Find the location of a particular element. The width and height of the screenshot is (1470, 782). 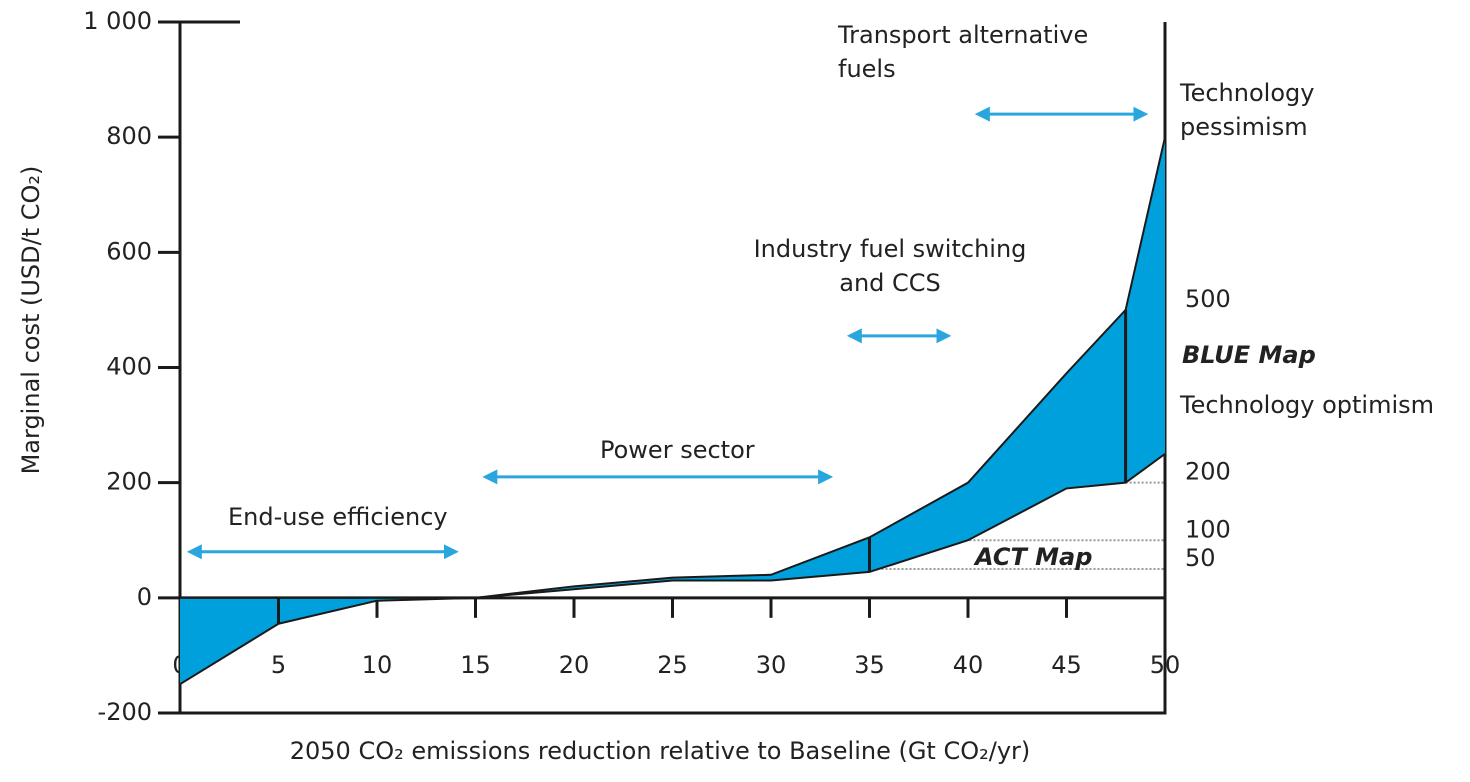

series-label: Technology pessimism is located at coordinates (1247, 110).